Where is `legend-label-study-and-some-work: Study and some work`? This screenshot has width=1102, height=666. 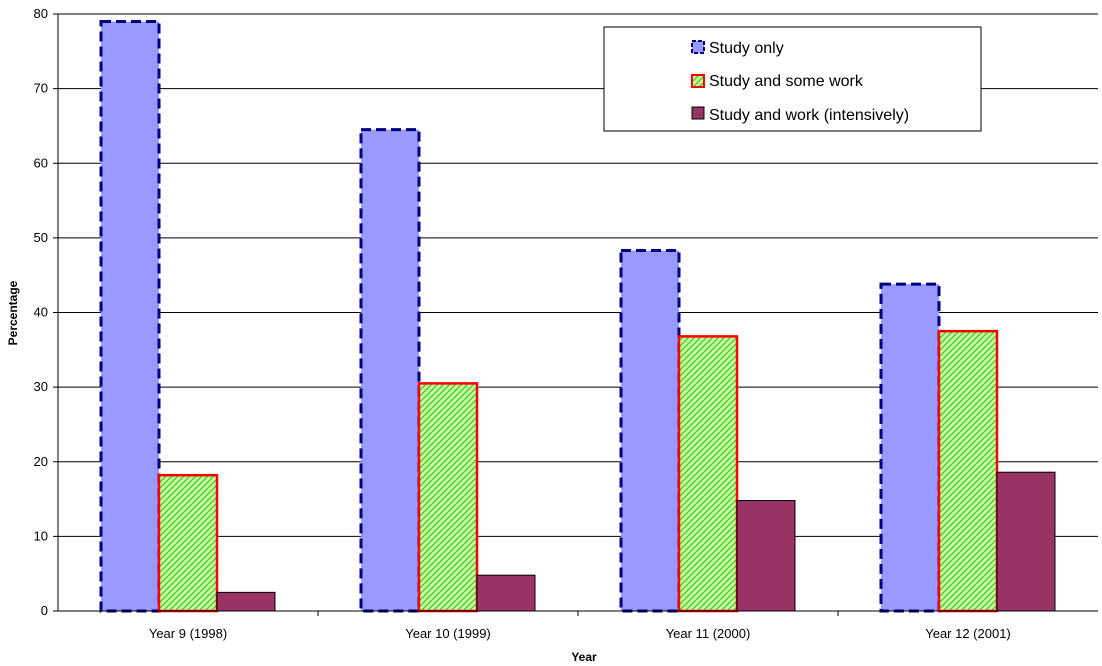
legend-label-study-and-some-work: Study and some work is located at coordinates (786, 81).